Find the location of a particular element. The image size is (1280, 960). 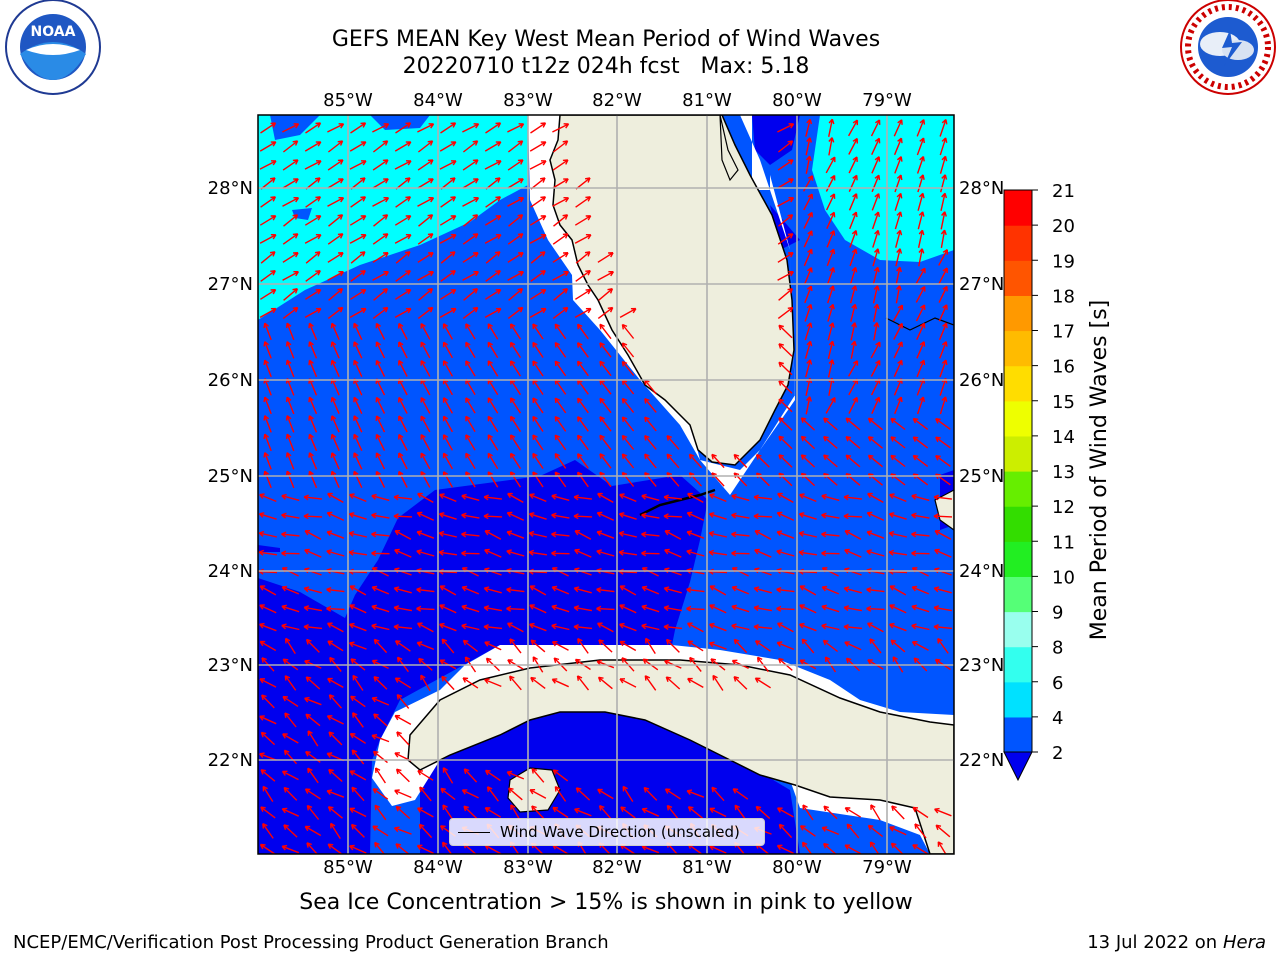

noaa-logo: NOAA is located at coordinates (53, 47).